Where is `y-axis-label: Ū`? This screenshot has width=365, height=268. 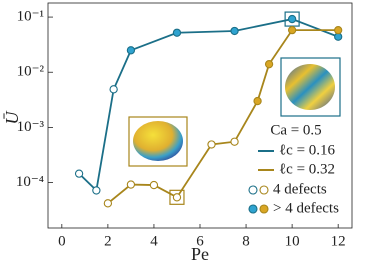 y-axis-label: Ū is located at coordinates (12, 118).